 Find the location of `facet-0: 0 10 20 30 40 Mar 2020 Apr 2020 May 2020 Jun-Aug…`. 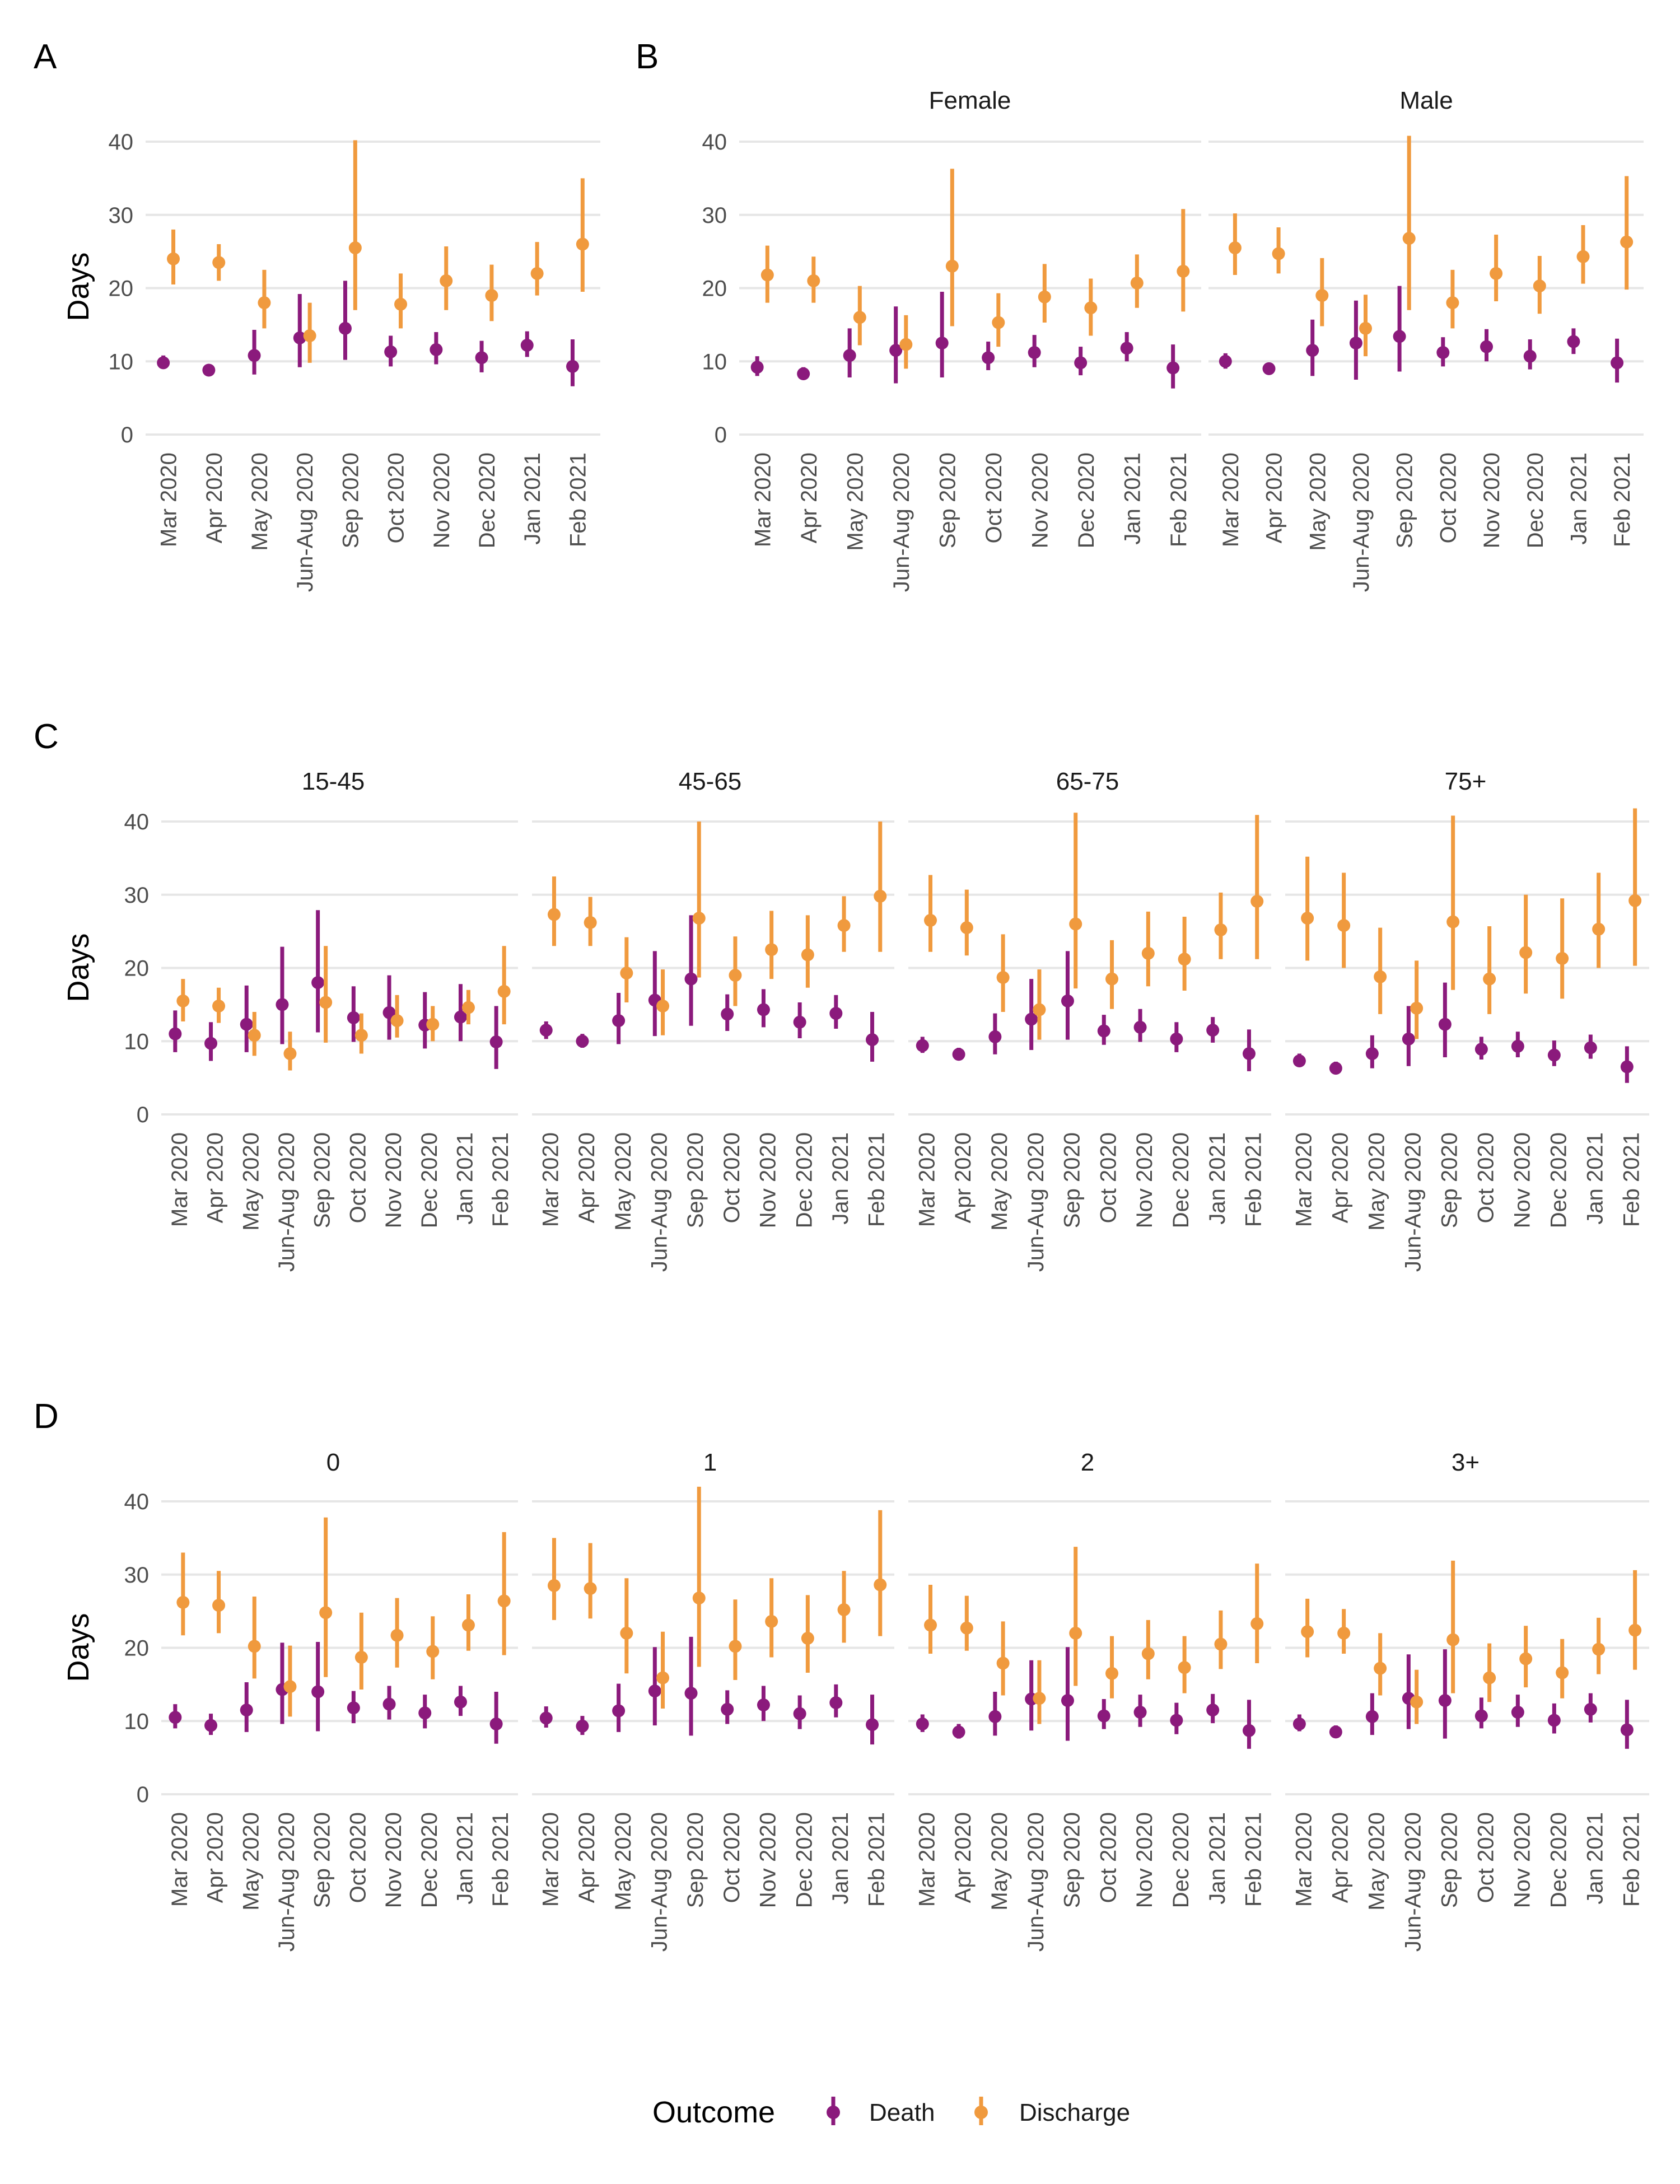

facet-0: 0 10 20 30 40 Mar 2020 Apr 2020 May 2020 Jun-Aug… is located at coordinates (321, 1721).